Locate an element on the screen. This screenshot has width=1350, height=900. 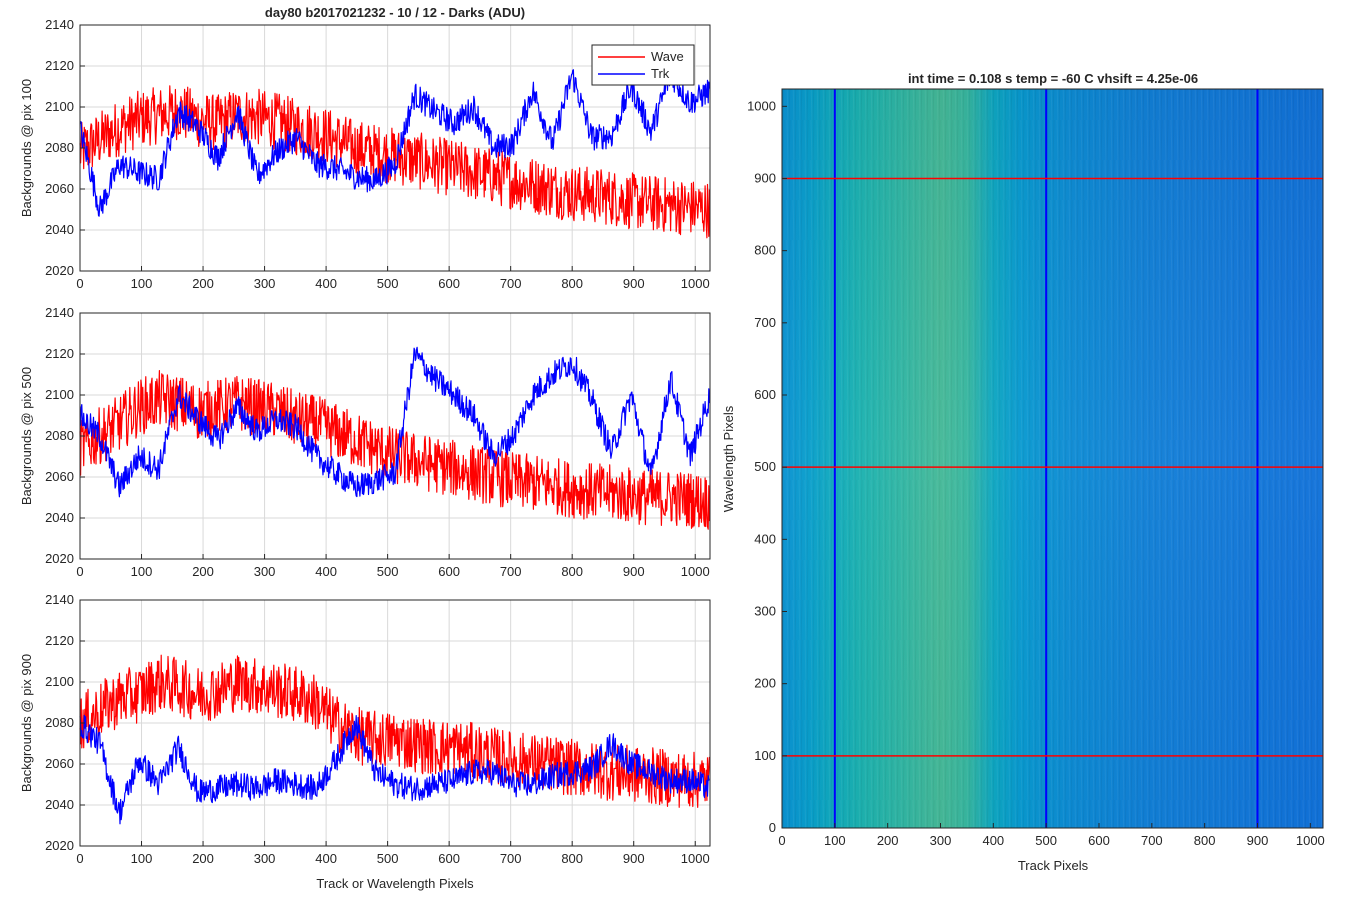
y-axis-label-pix-500: Backgrounds @ pix 500 is located at coordinates (26, 436).